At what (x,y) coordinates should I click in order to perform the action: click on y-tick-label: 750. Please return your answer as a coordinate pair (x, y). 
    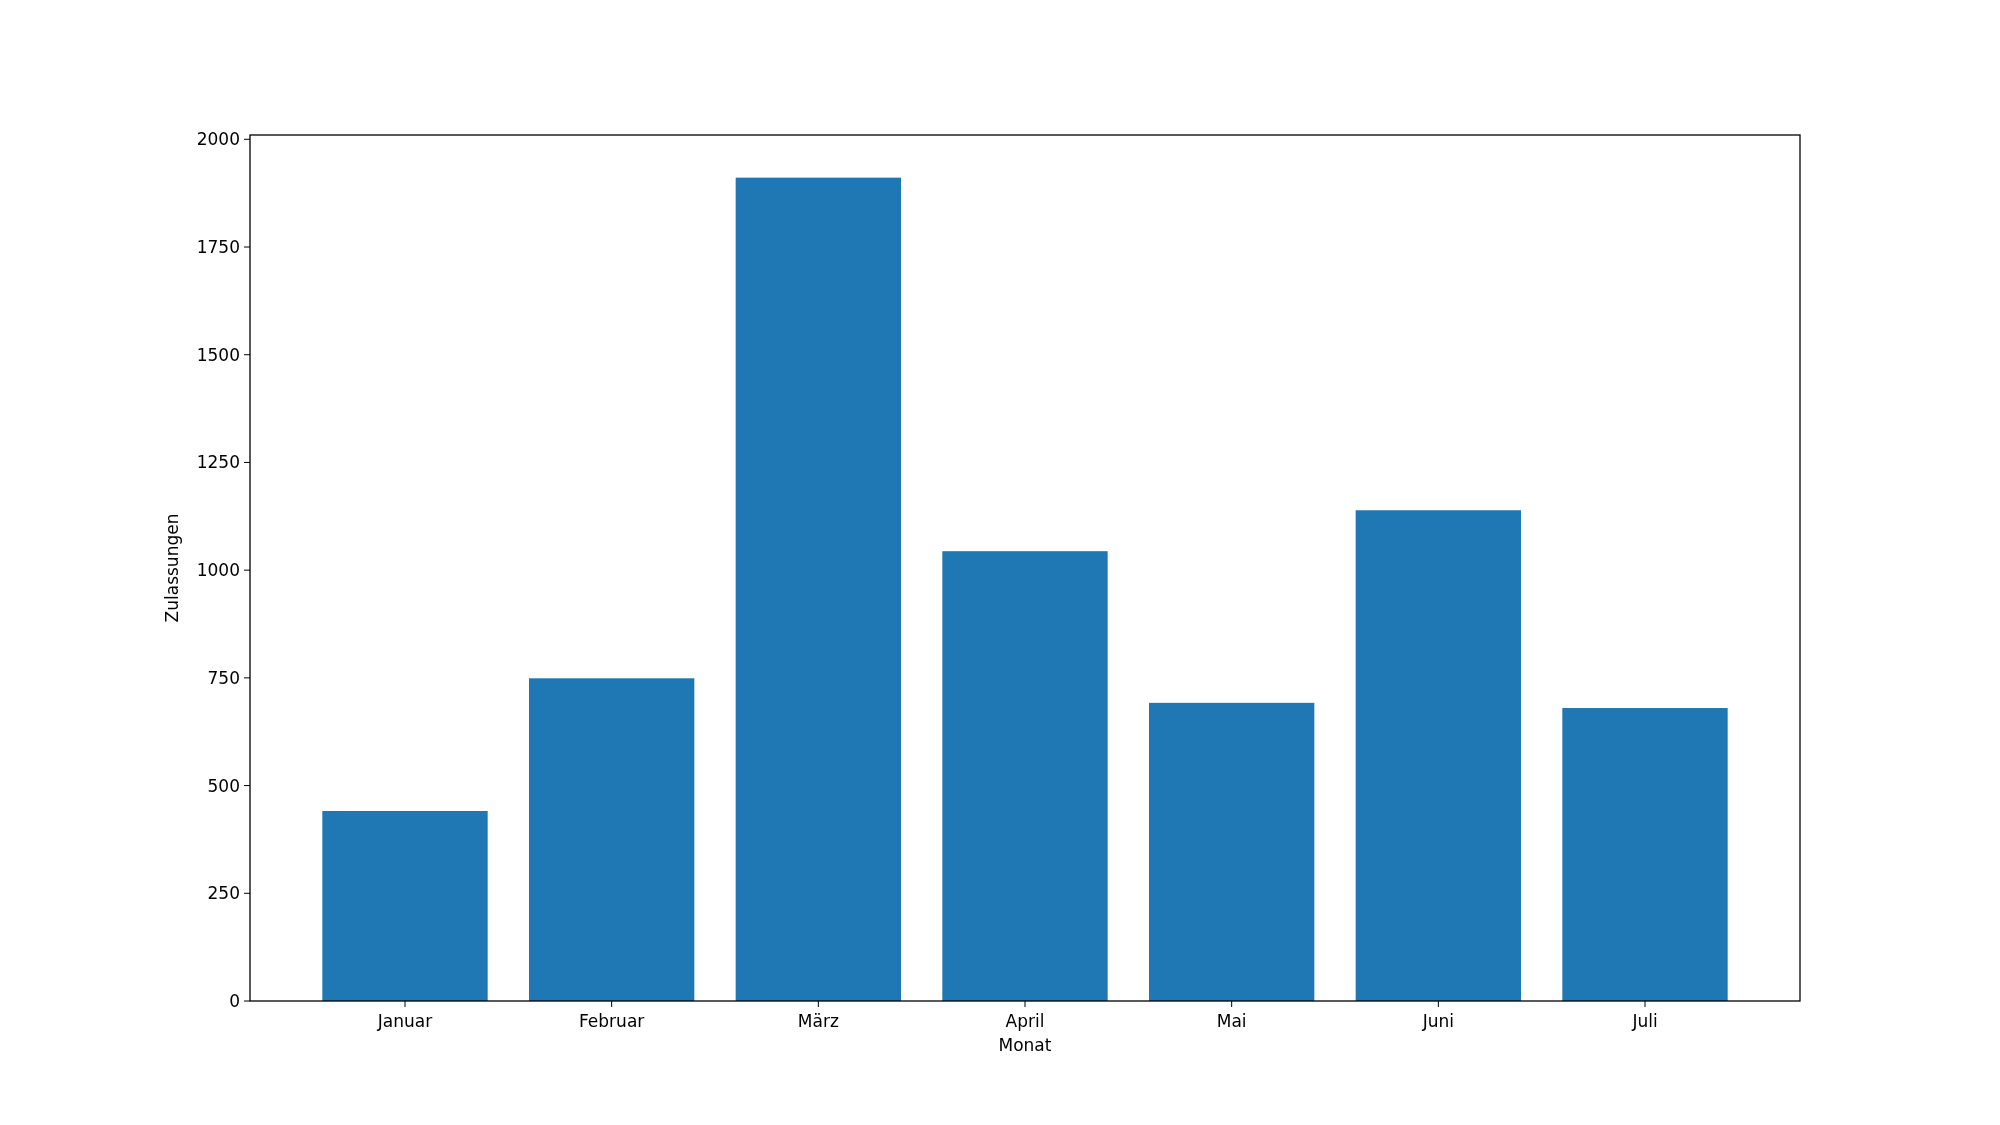
    Looking at the image, I should click on (223, 677).